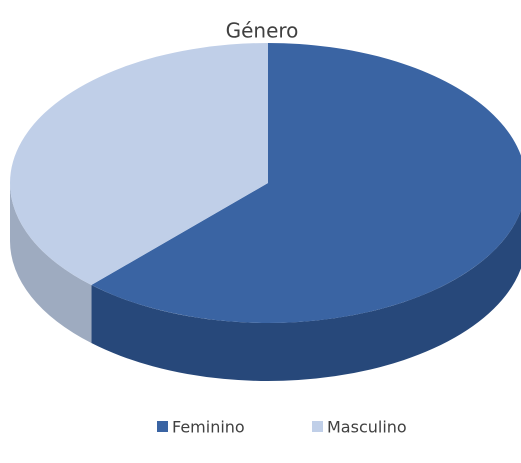 The width and height of the screenshot is (521, 463). I want to click on pie-side, so click(51, 263).